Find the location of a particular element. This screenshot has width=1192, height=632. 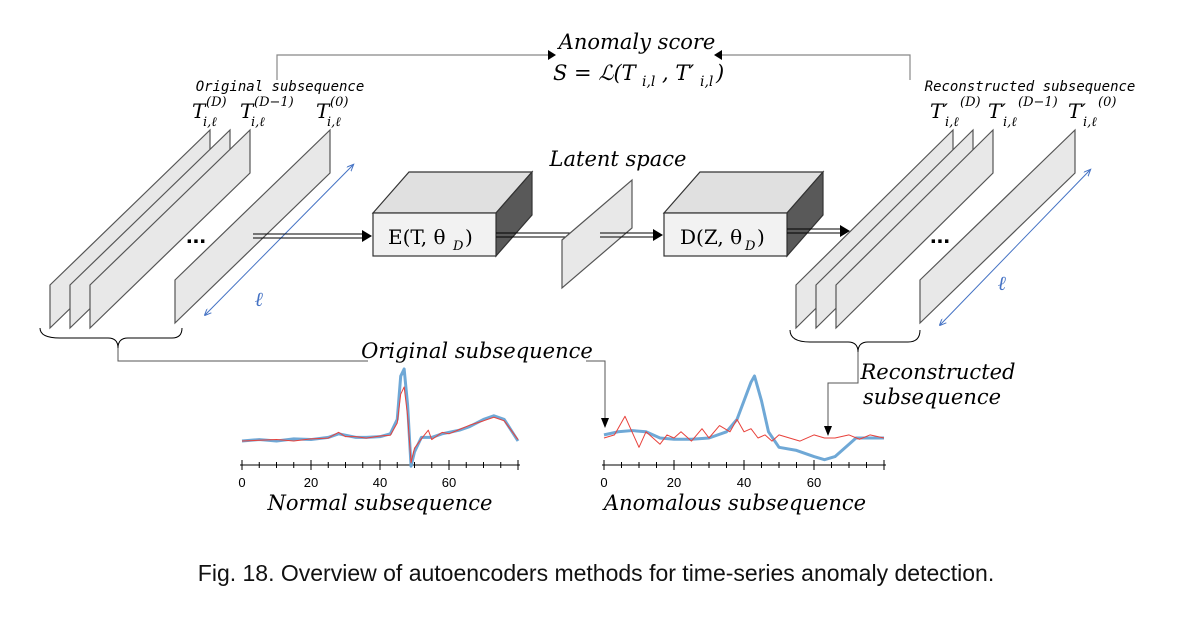

anomaly-score-formula: S = ℒ(T i,l , T′ i,l ) is located at coordinates (638, 75).